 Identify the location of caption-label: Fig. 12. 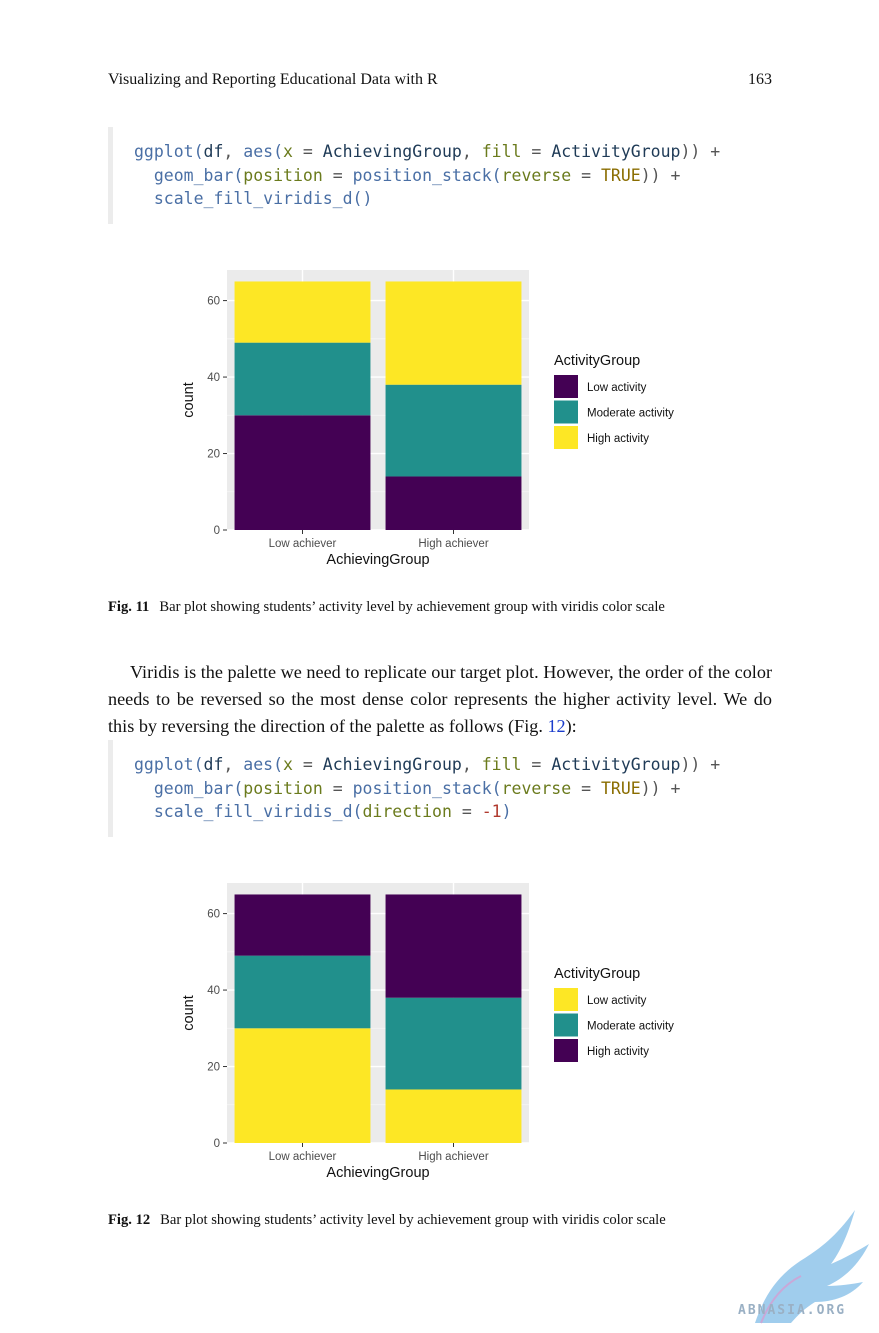
(129, 1220).